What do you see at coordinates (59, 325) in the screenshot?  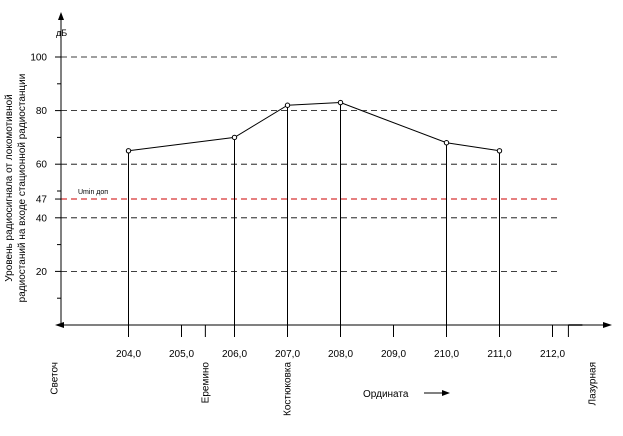 I see `x-axis-arrow-left` at bounding box center [59, 325].